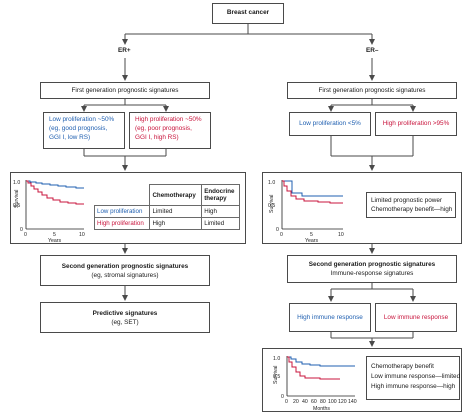 Image resolution: width=474 pixels, height=415 pixels. What do you see at coordinates (17, 199) in the screenshot?
I see `km1-ylabel: Survival` at bounding box center [17, 199].